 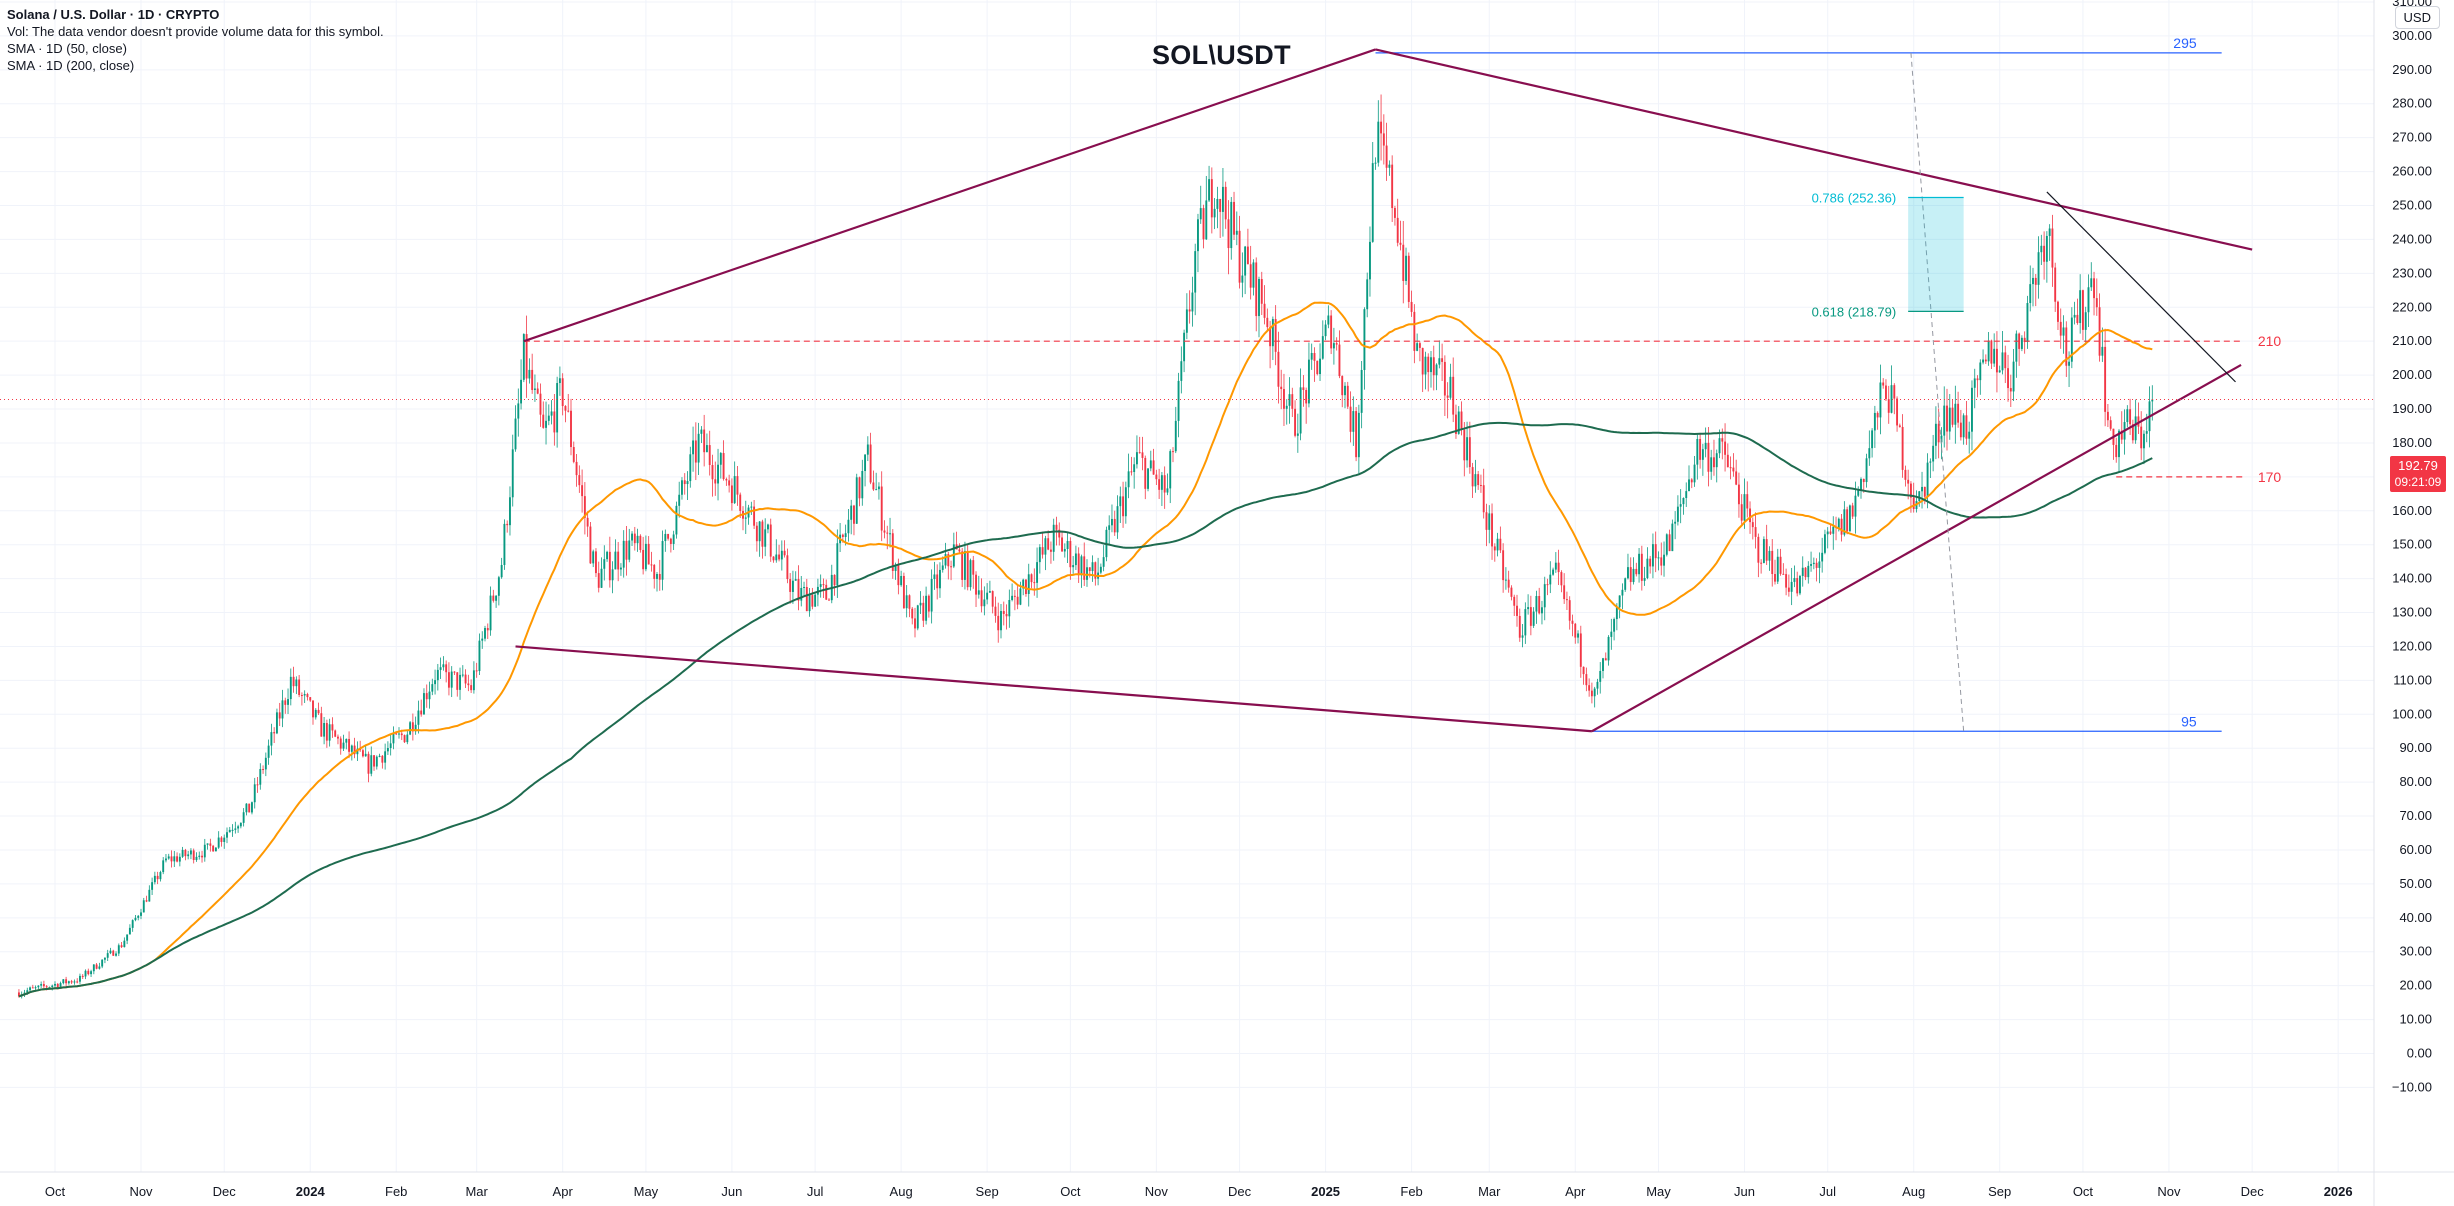 I want to click on resistance-line, so click(x=2141, y=287).